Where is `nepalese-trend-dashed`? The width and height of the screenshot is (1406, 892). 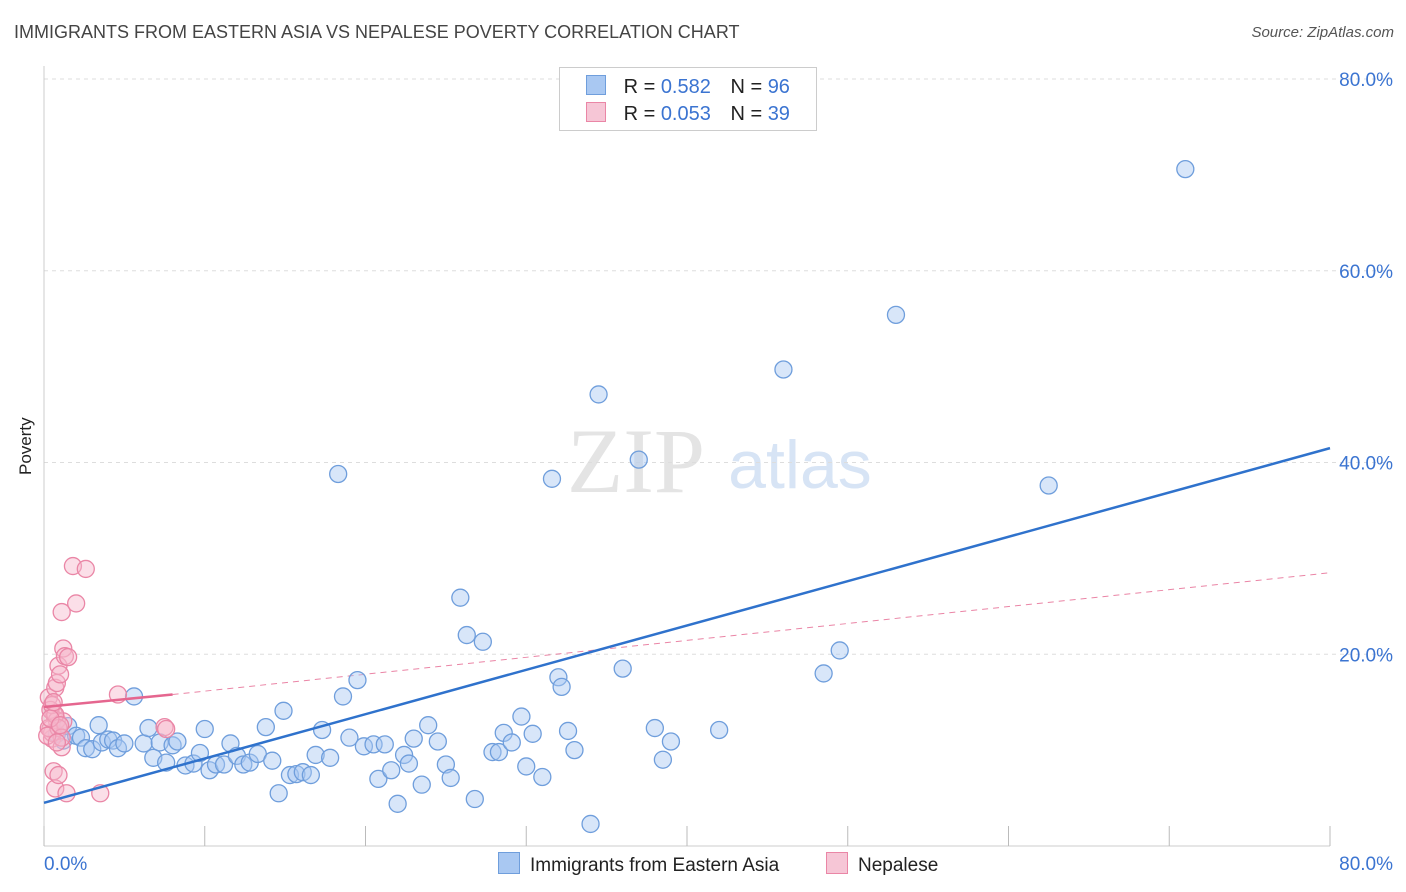 nepalese-trend-dashed is located at coordinates (751, 634).